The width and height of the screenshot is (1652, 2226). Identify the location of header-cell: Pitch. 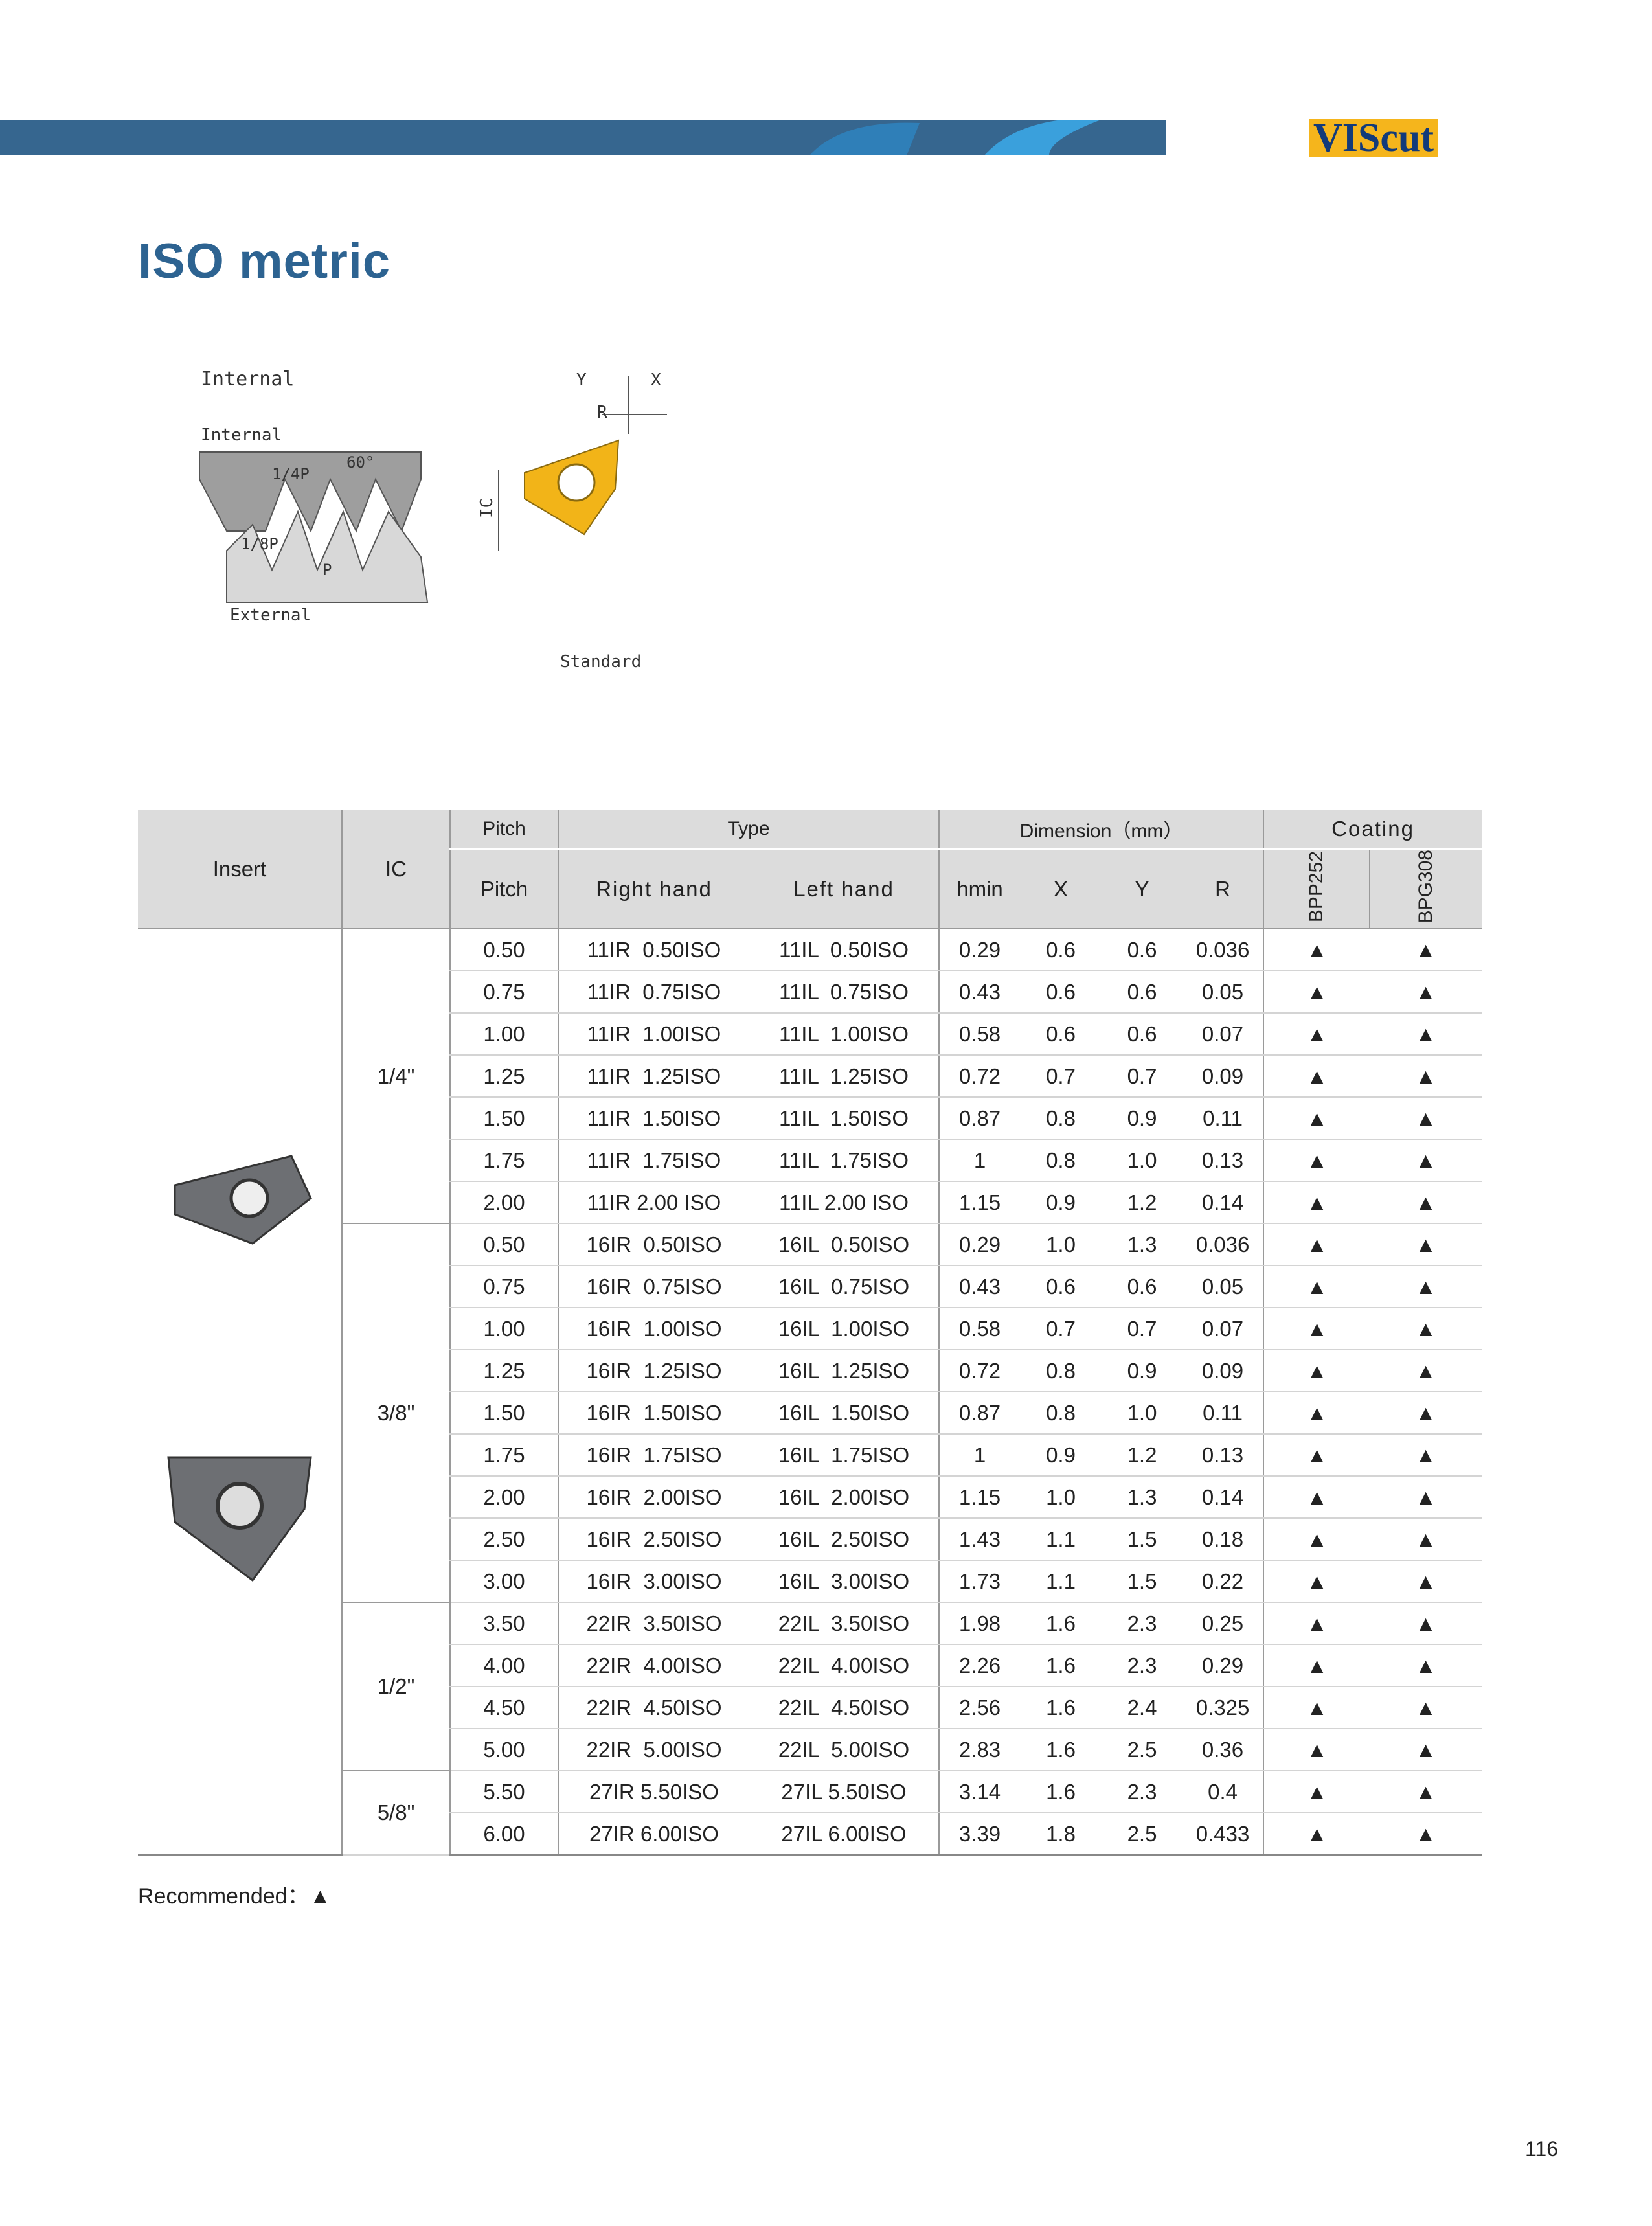
(503, 830).